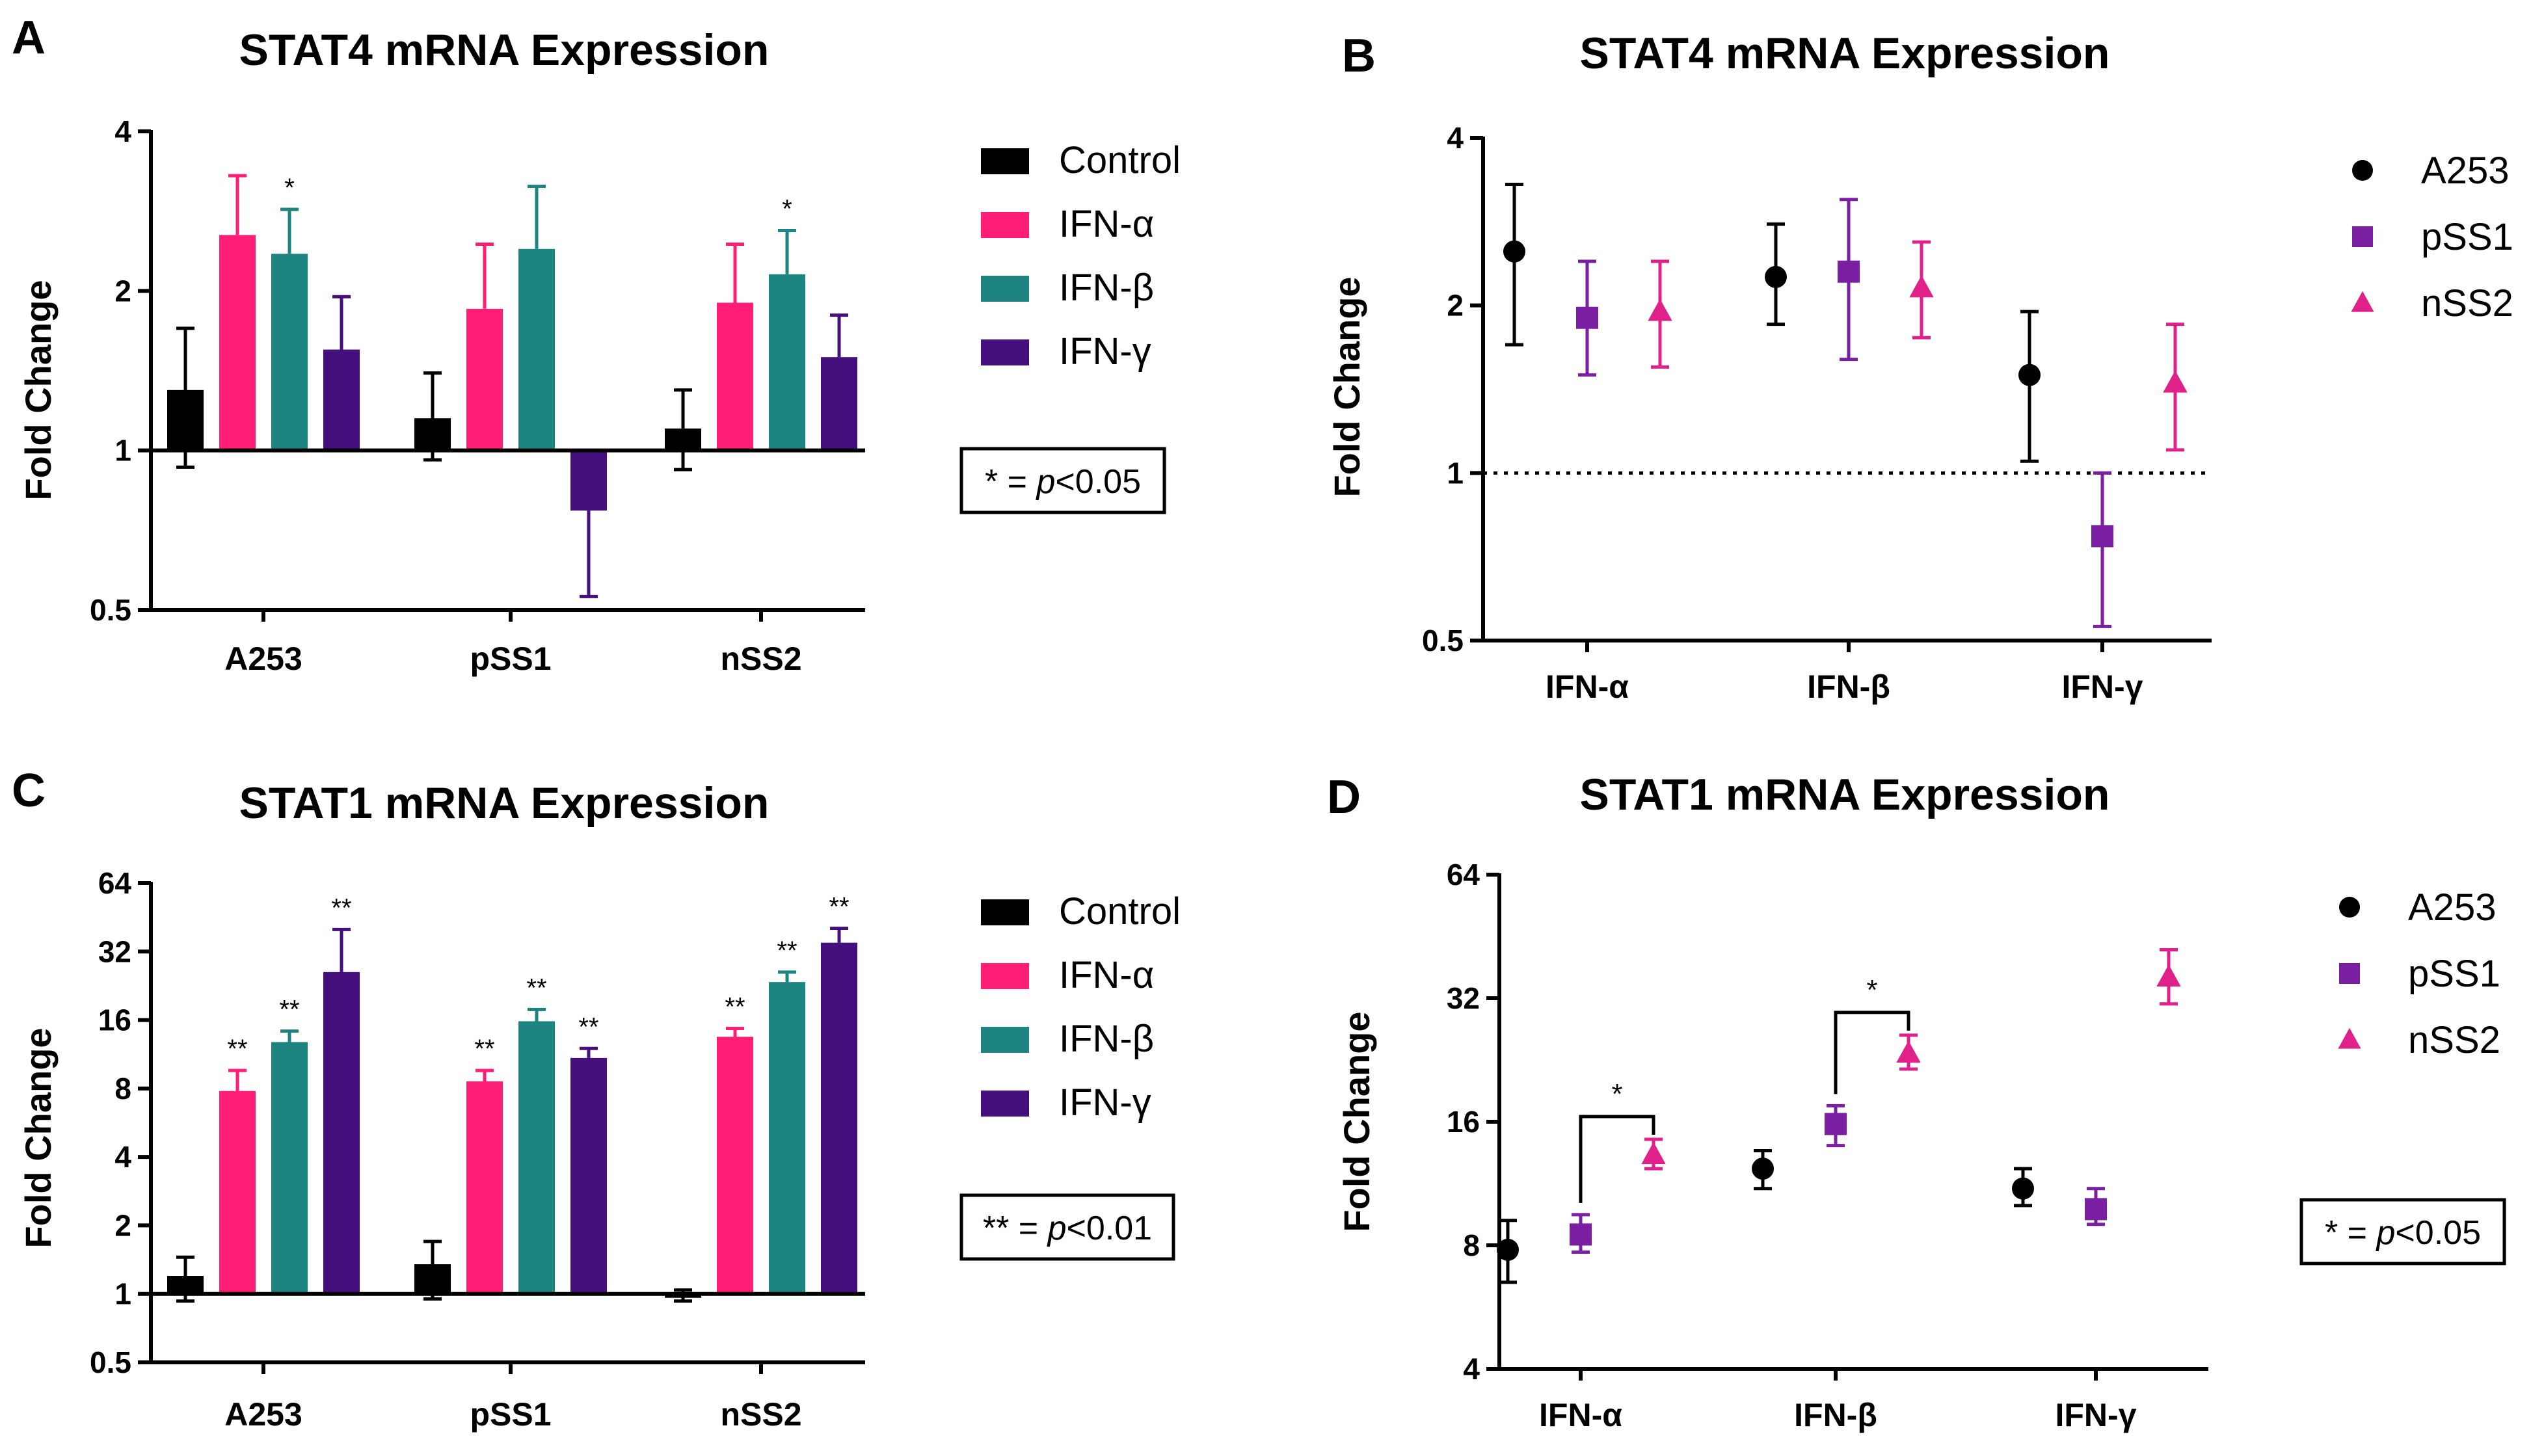  I want to click on significance-key: * = p<0.05, so click(1063, 481).